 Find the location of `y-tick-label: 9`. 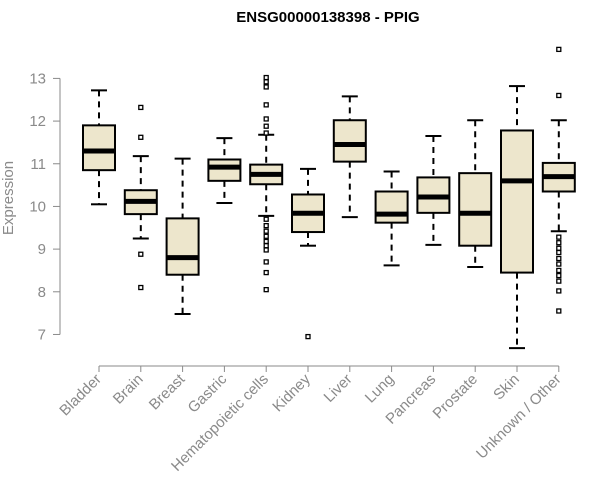

y-tick-label: 9 is located at coordinates (42, 249).